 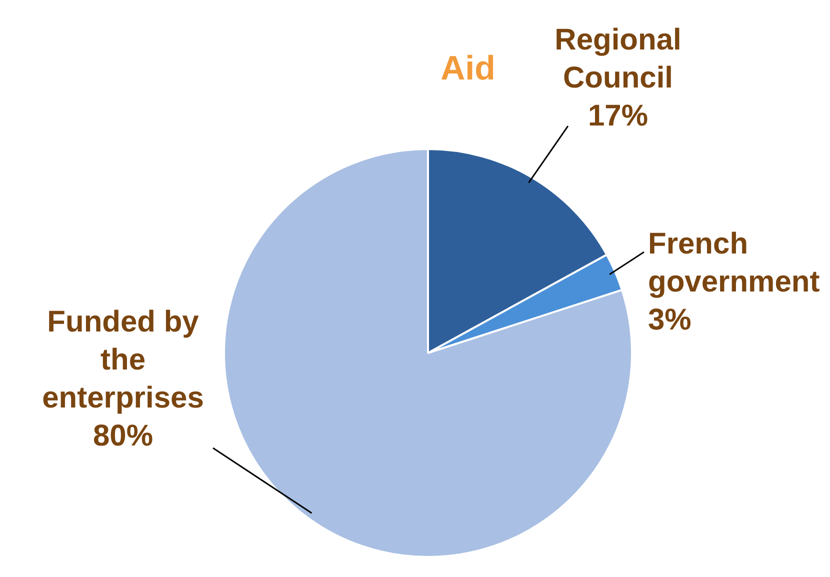 What do you see at coordinates (468, 68) in the screenshot?
I see `text: Aid` at bounding box center [468, 68].